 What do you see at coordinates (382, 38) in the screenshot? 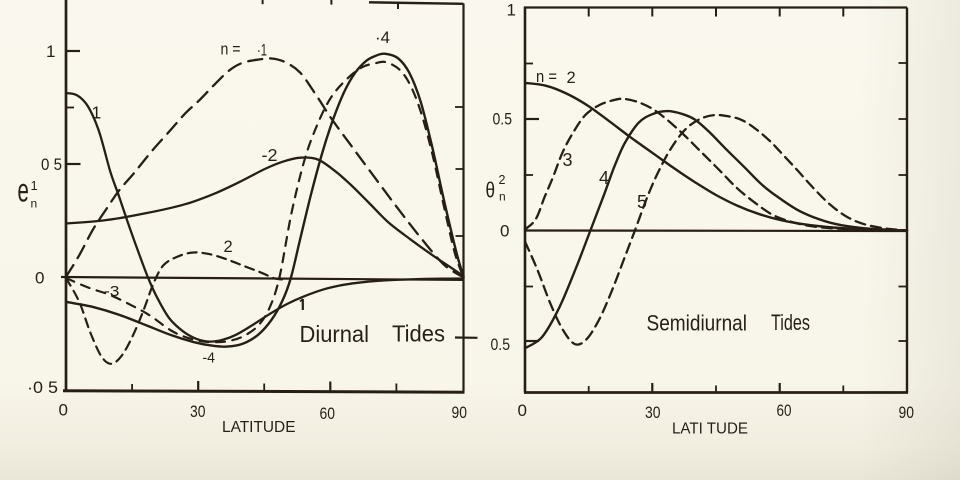
I see `svg-text: ·4` at bounding box center [382, 38].